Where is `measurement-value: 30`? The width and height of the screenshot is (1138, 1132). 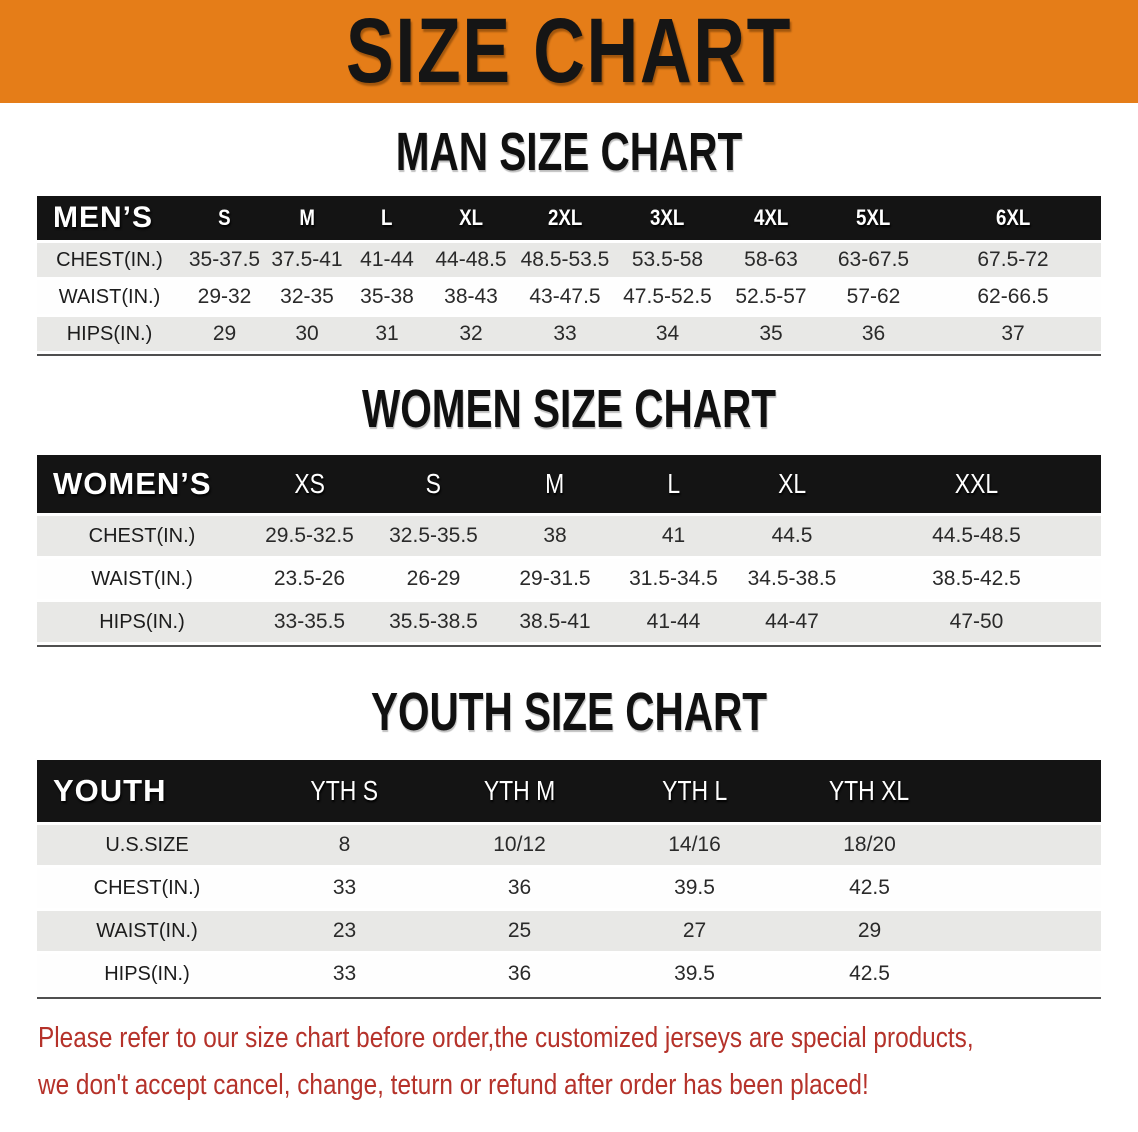
measurement-value: 30 is located at coordinates (307, 333).